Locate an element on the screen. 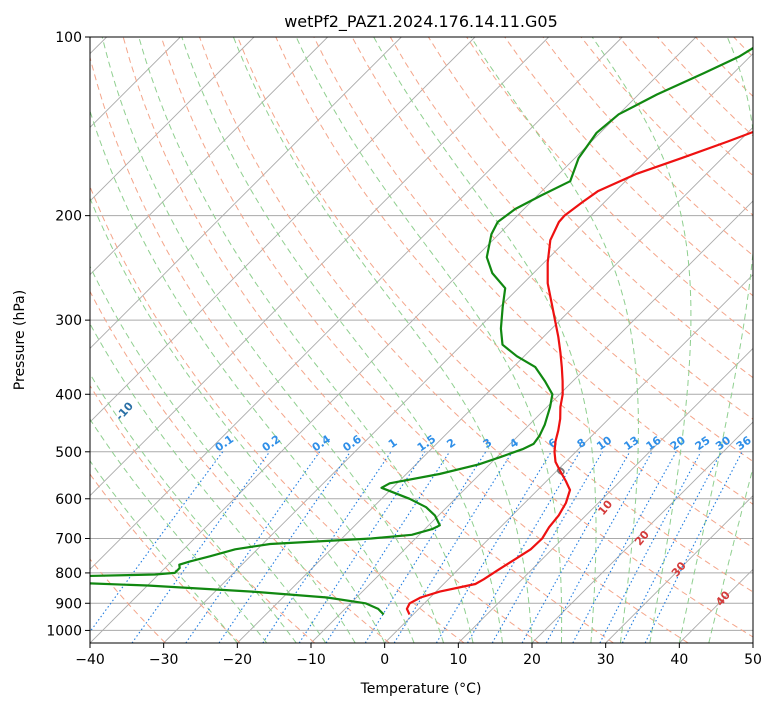 The height and width of the screenshot is (708, 775). x-tick-label: 10 is located at coordinates (458, 660).